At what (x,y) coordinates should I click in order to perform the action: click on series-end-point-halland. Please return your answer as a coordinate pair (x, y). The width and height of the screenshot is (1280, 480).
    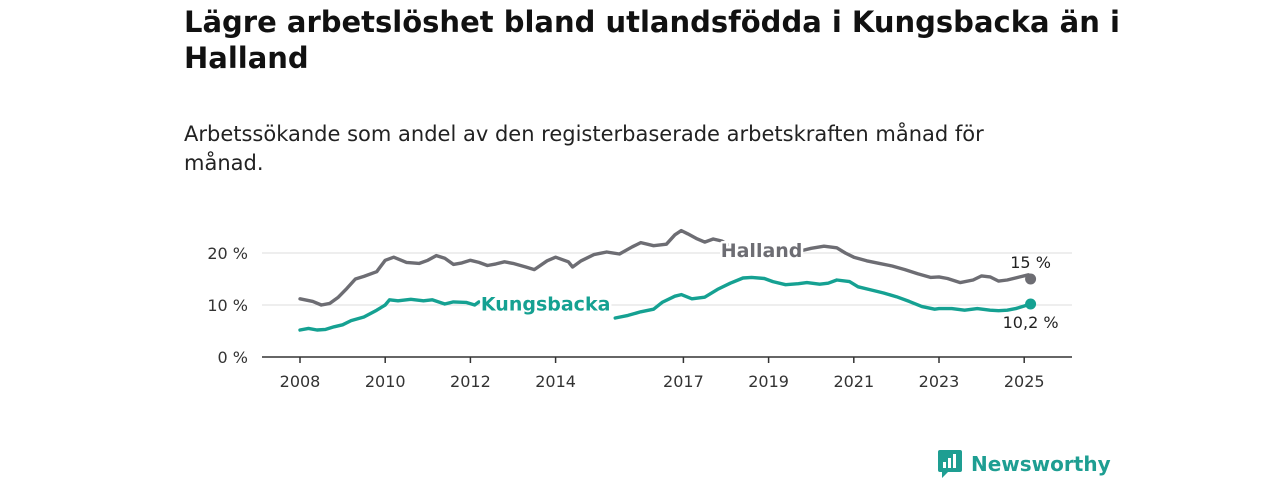
    Looking at the image, I should click on (1031, 279).